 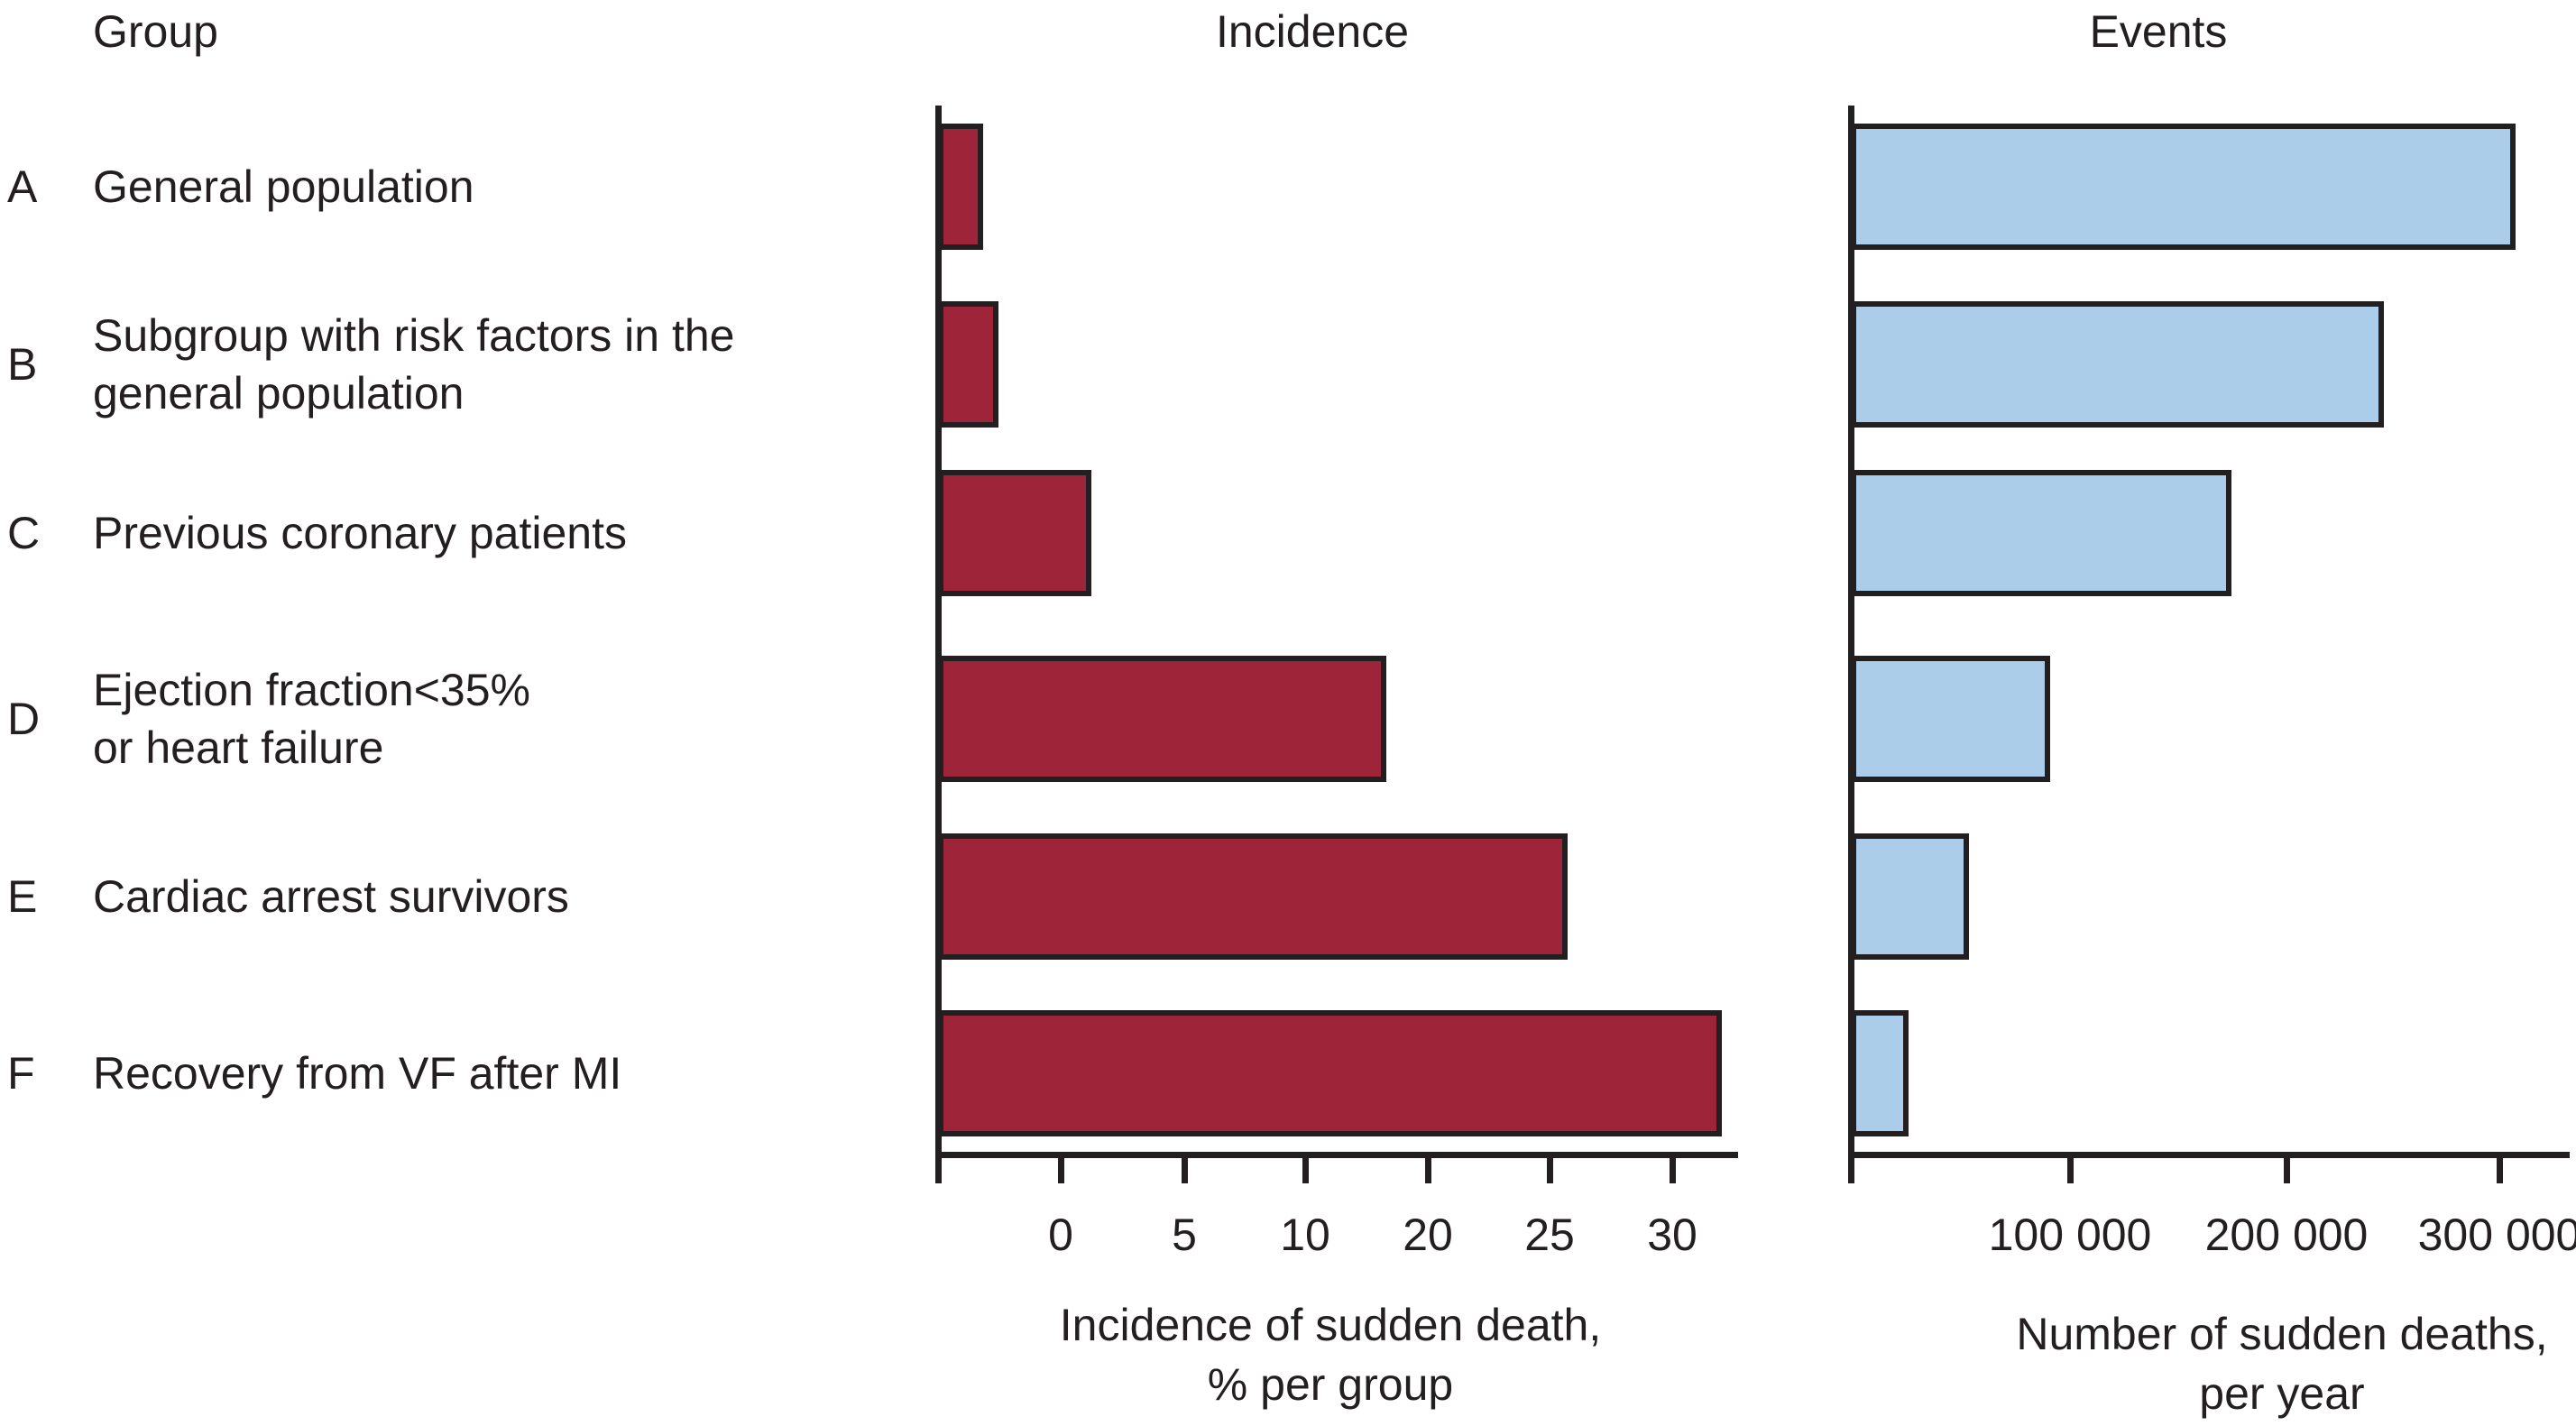 What do you see at coordinates (2282, 1394) in the screenshot?
I see `events-axis-label-line2: per year` at bounding box center [2282, 1394].